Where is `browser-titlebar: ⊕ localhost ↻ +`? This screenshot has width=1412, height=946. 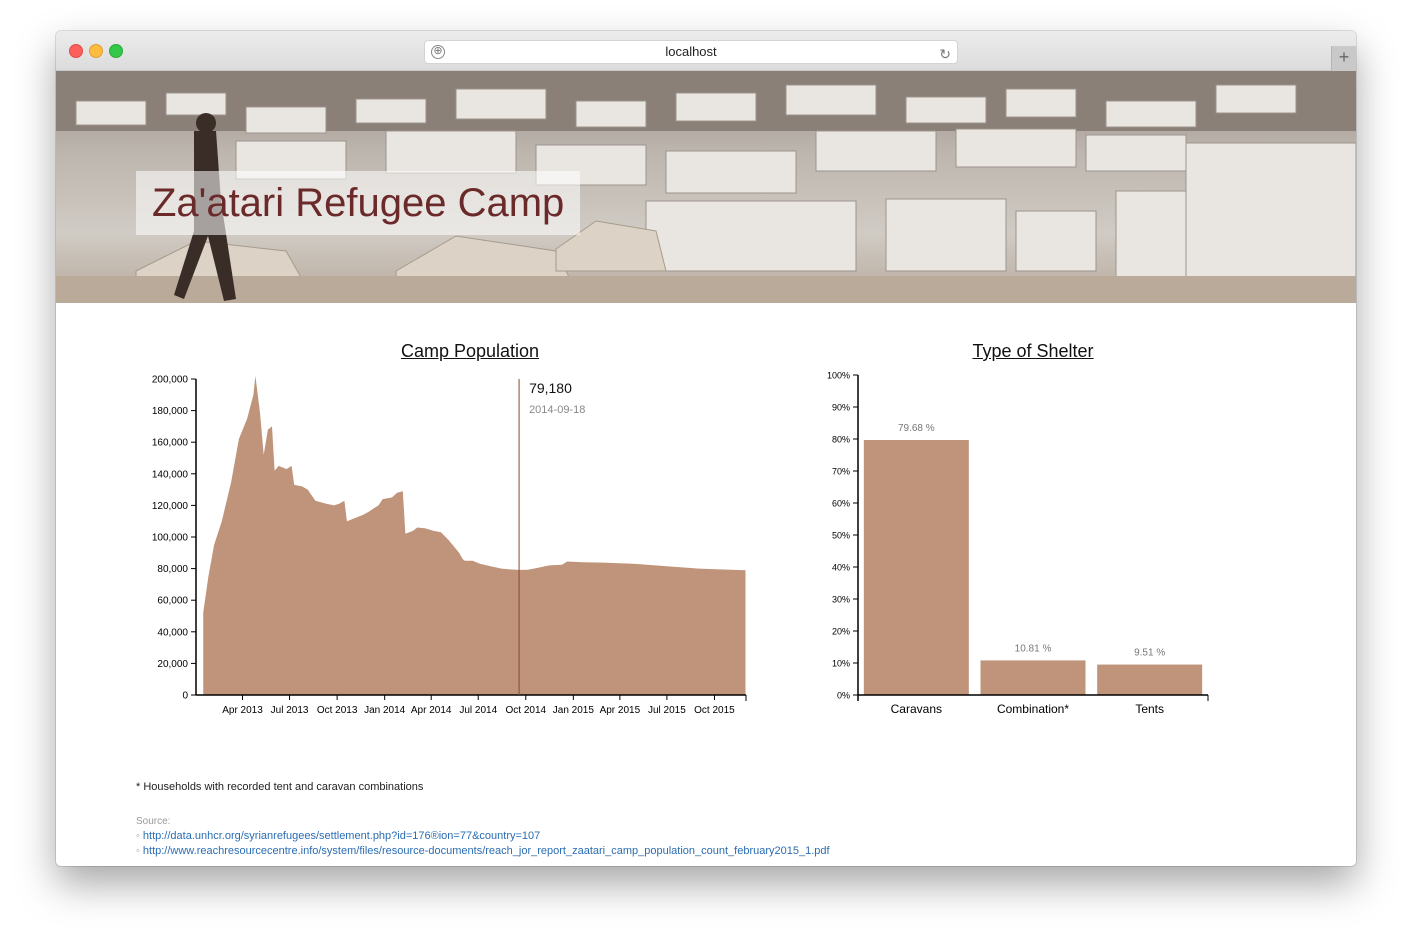 browser-titlebar: ⊕ localhost ↻ + is located at coordinates (706, 51).